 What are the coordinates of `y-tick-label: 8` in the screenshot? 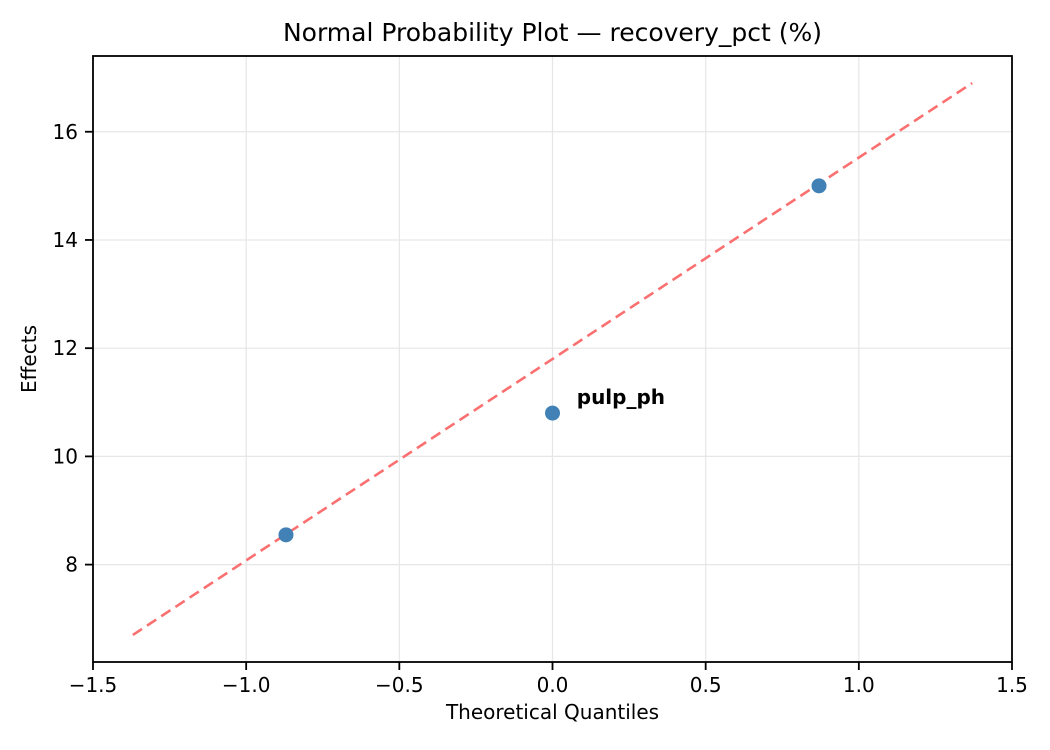 It's located at (71, 565).